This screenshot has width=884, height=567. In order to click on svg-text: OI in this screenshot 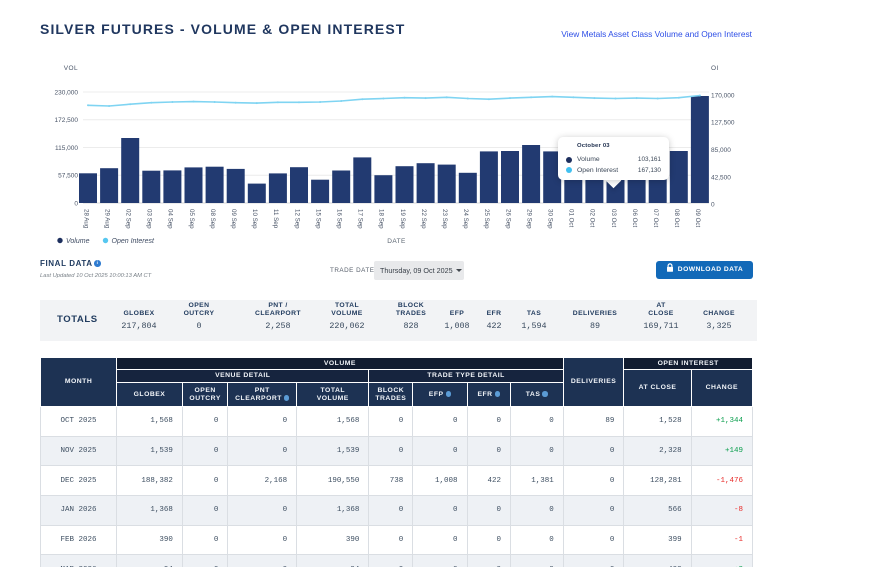, I will do `click(715, 68)`.